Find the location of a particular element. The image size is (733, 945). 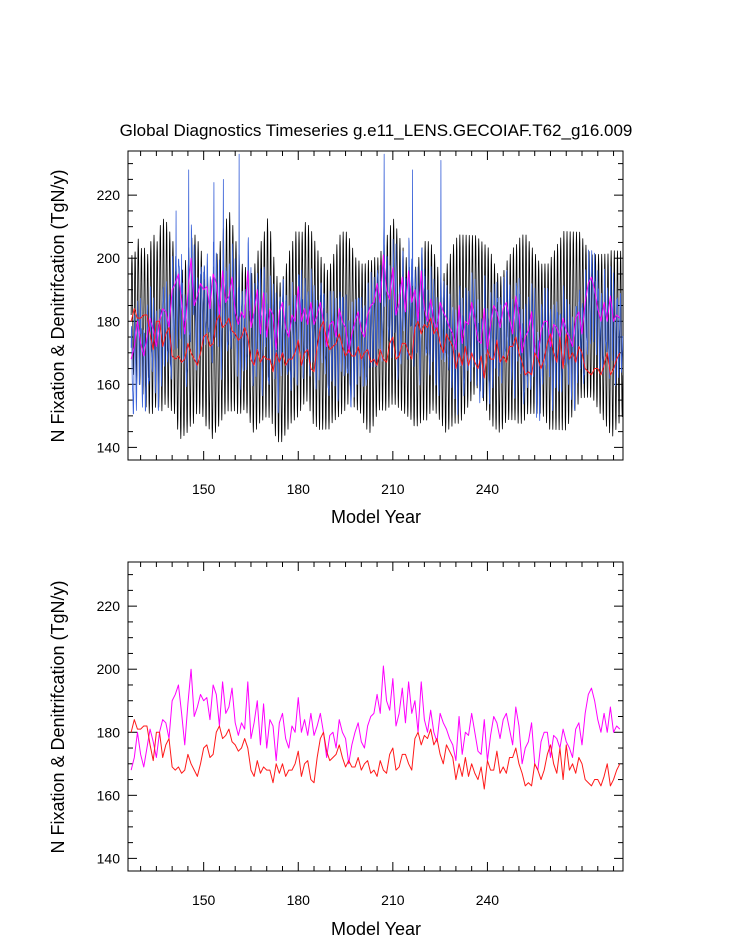

bottom-series-magenta-line is located at coordinates (375, 718).